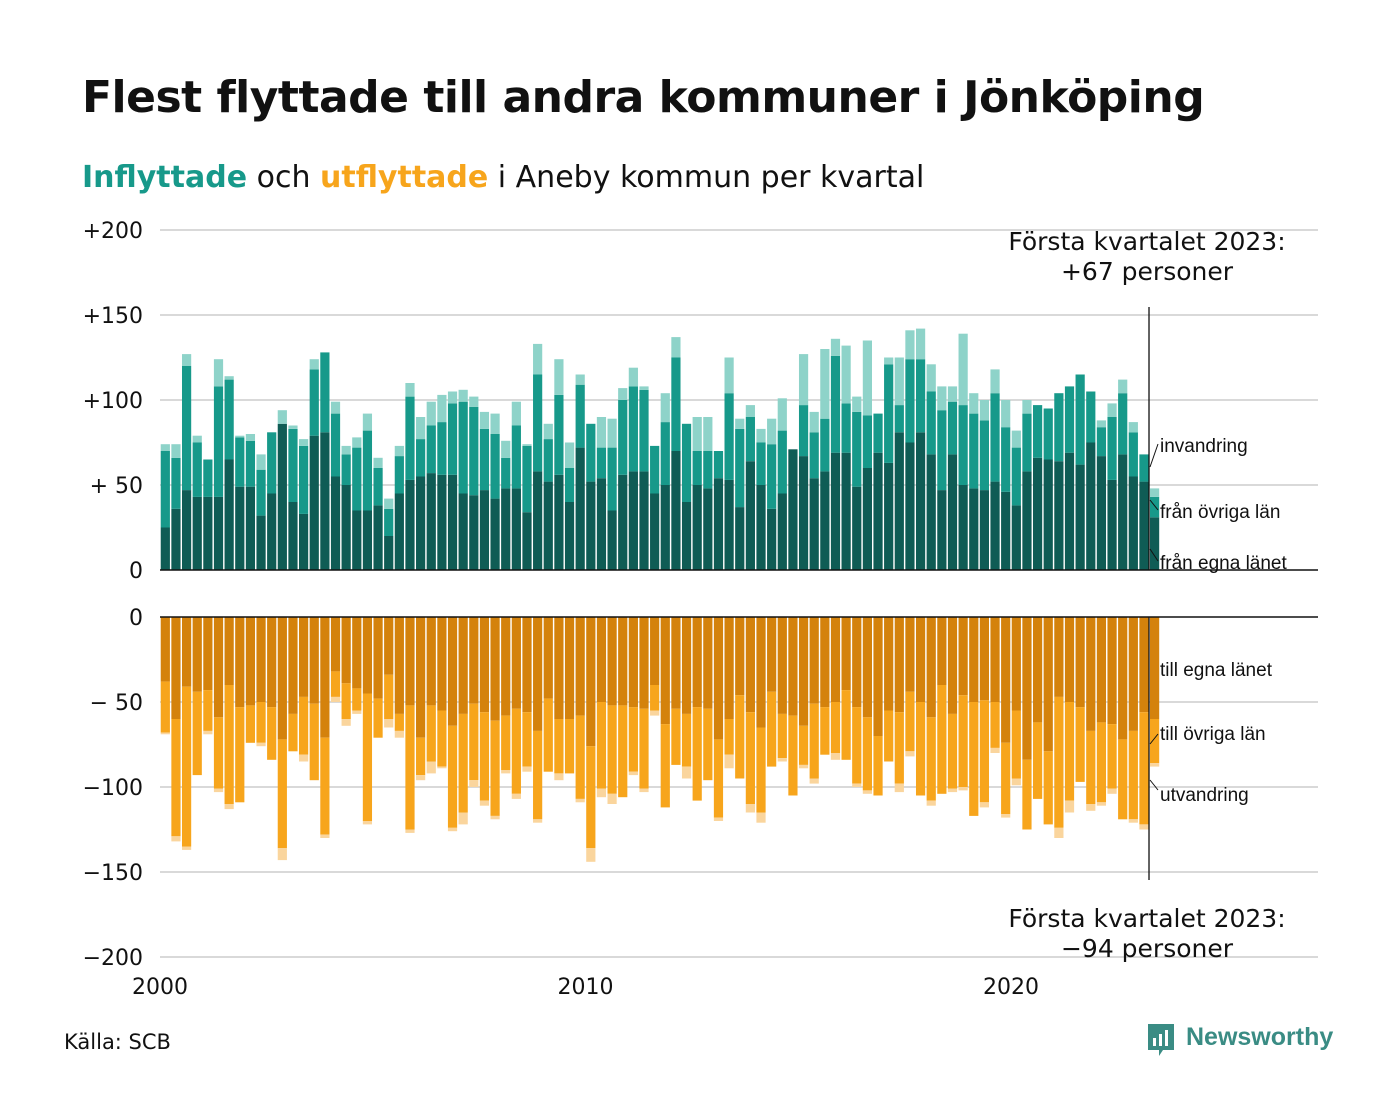 The height and width of the screenshot is (1120, 1400). What do you see at coordinates (136, 618) in the screenshot?
I see `lower-y-tick-label: 0` at bounding box center [136, 618].